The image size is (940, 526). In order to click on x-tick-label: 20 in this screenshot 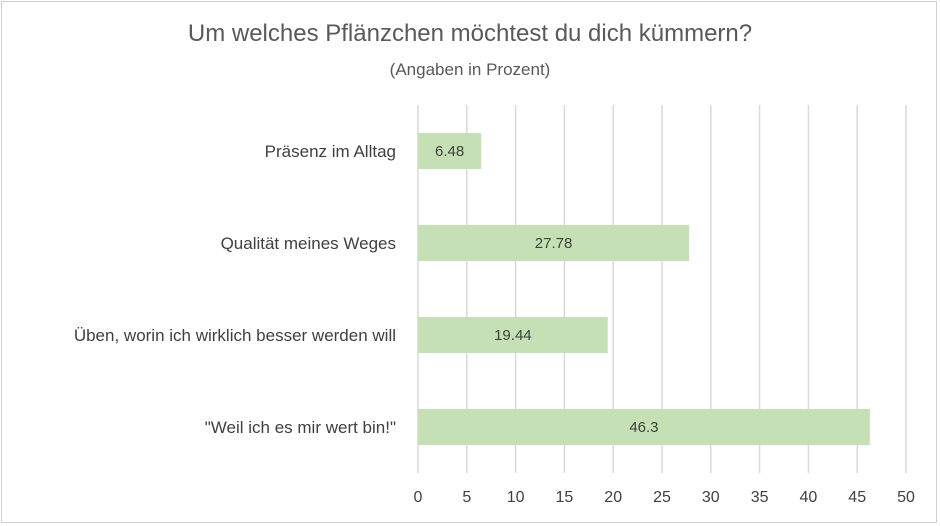, I will do `click(613, 497)`.